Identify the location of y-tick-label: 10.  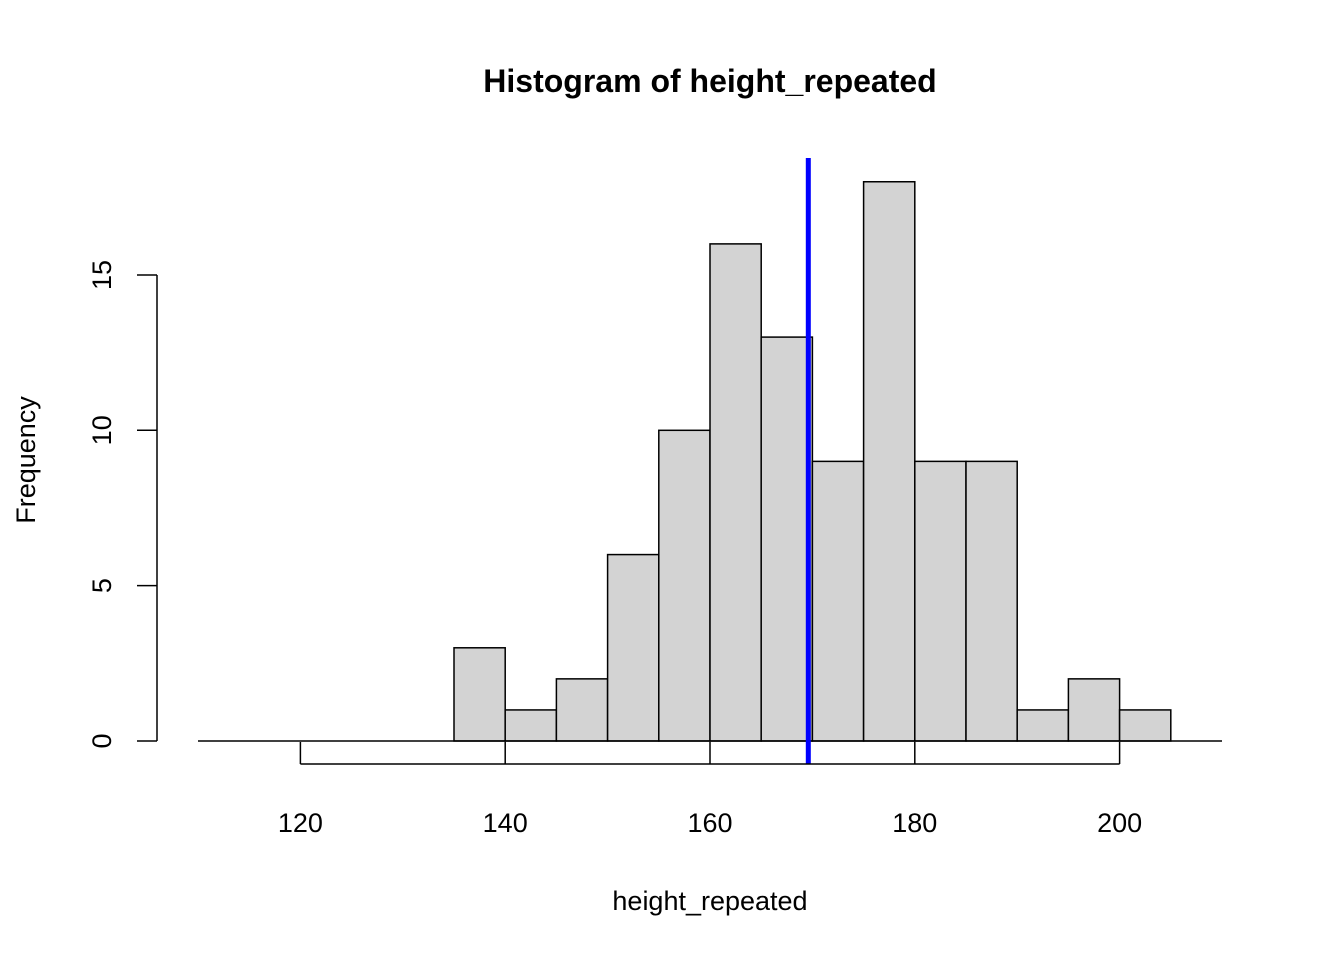
(102, 430).